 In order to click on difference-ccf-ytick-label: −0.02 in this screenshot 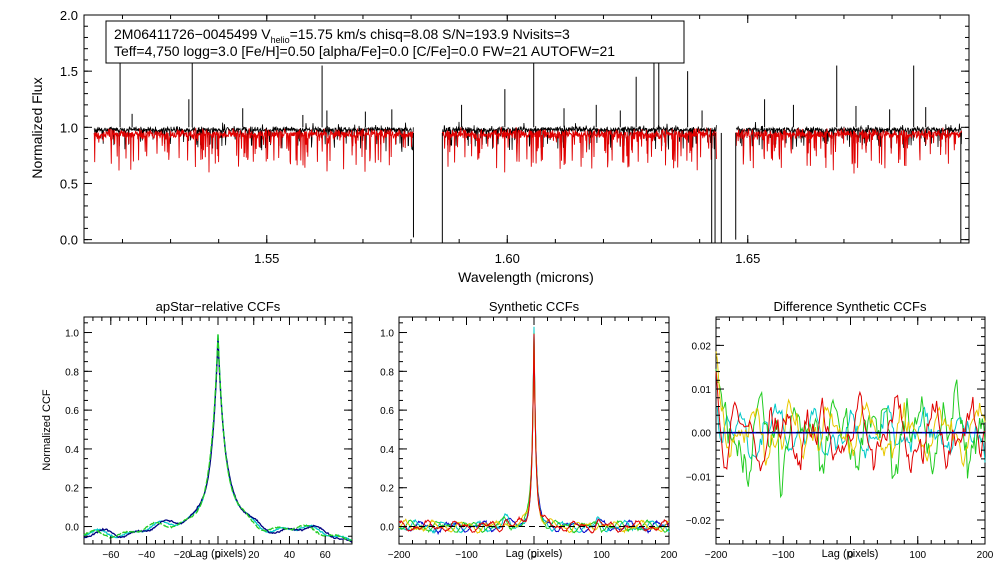, I will do `click(699, 521)`.